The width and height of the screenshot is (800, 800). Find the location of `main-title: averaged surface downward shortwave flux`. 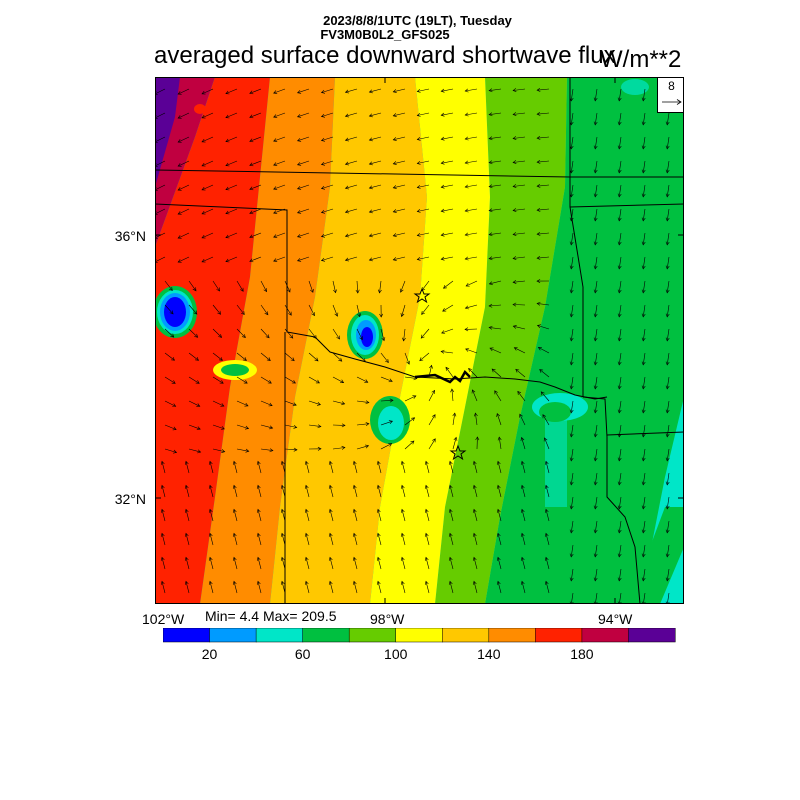

main-title: averaged surface downward shortwave flux is located at coordinates (385, 55).